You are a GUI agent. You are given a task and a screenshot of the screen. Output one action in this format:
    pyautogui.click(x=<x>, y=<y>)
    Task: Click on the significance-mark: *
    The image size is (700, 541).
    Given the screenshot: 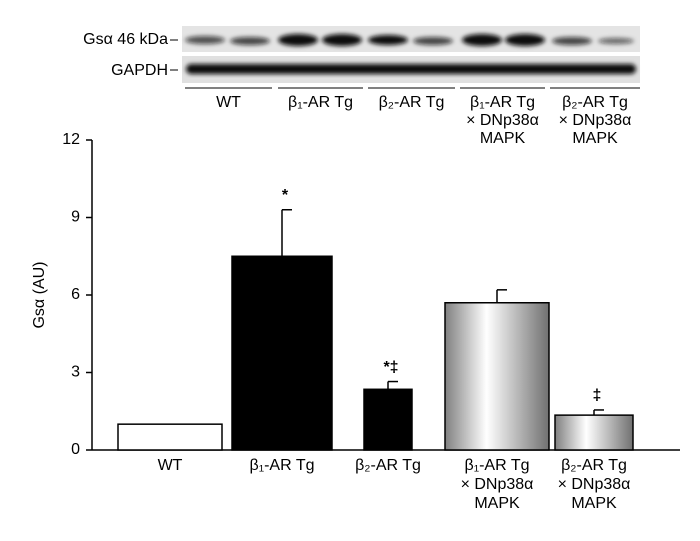 What is the action you would take?
    pyautogui.click(x=285, y=195)
    